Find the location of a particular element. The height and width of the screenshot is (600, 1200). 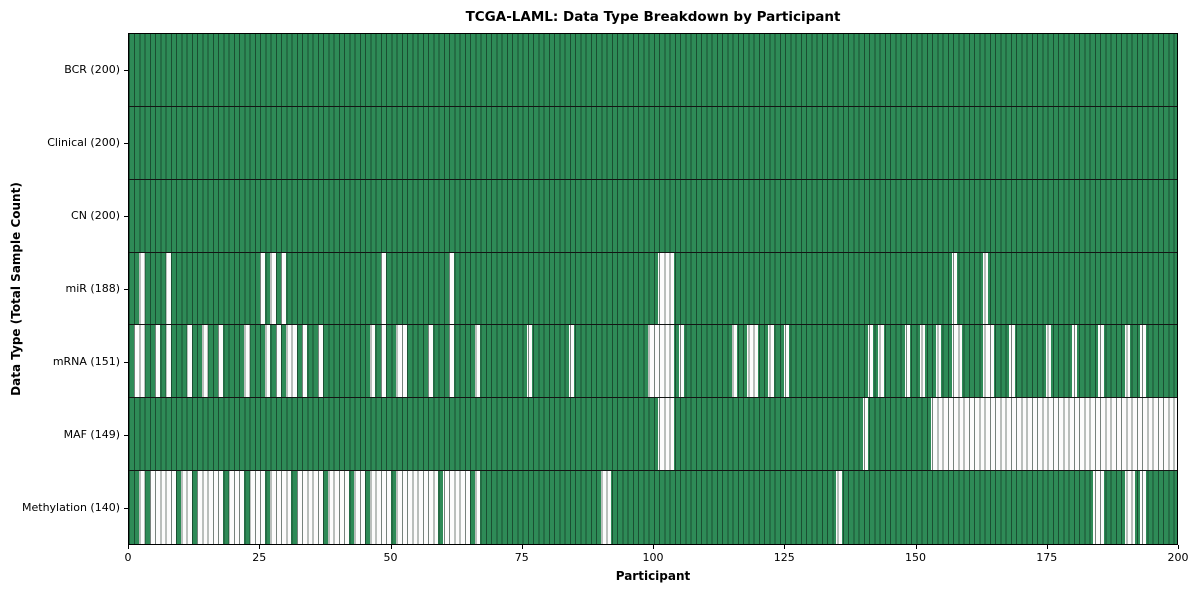

ytick-label-methylation: Methylation (140) is located at coordinates (71, 508).